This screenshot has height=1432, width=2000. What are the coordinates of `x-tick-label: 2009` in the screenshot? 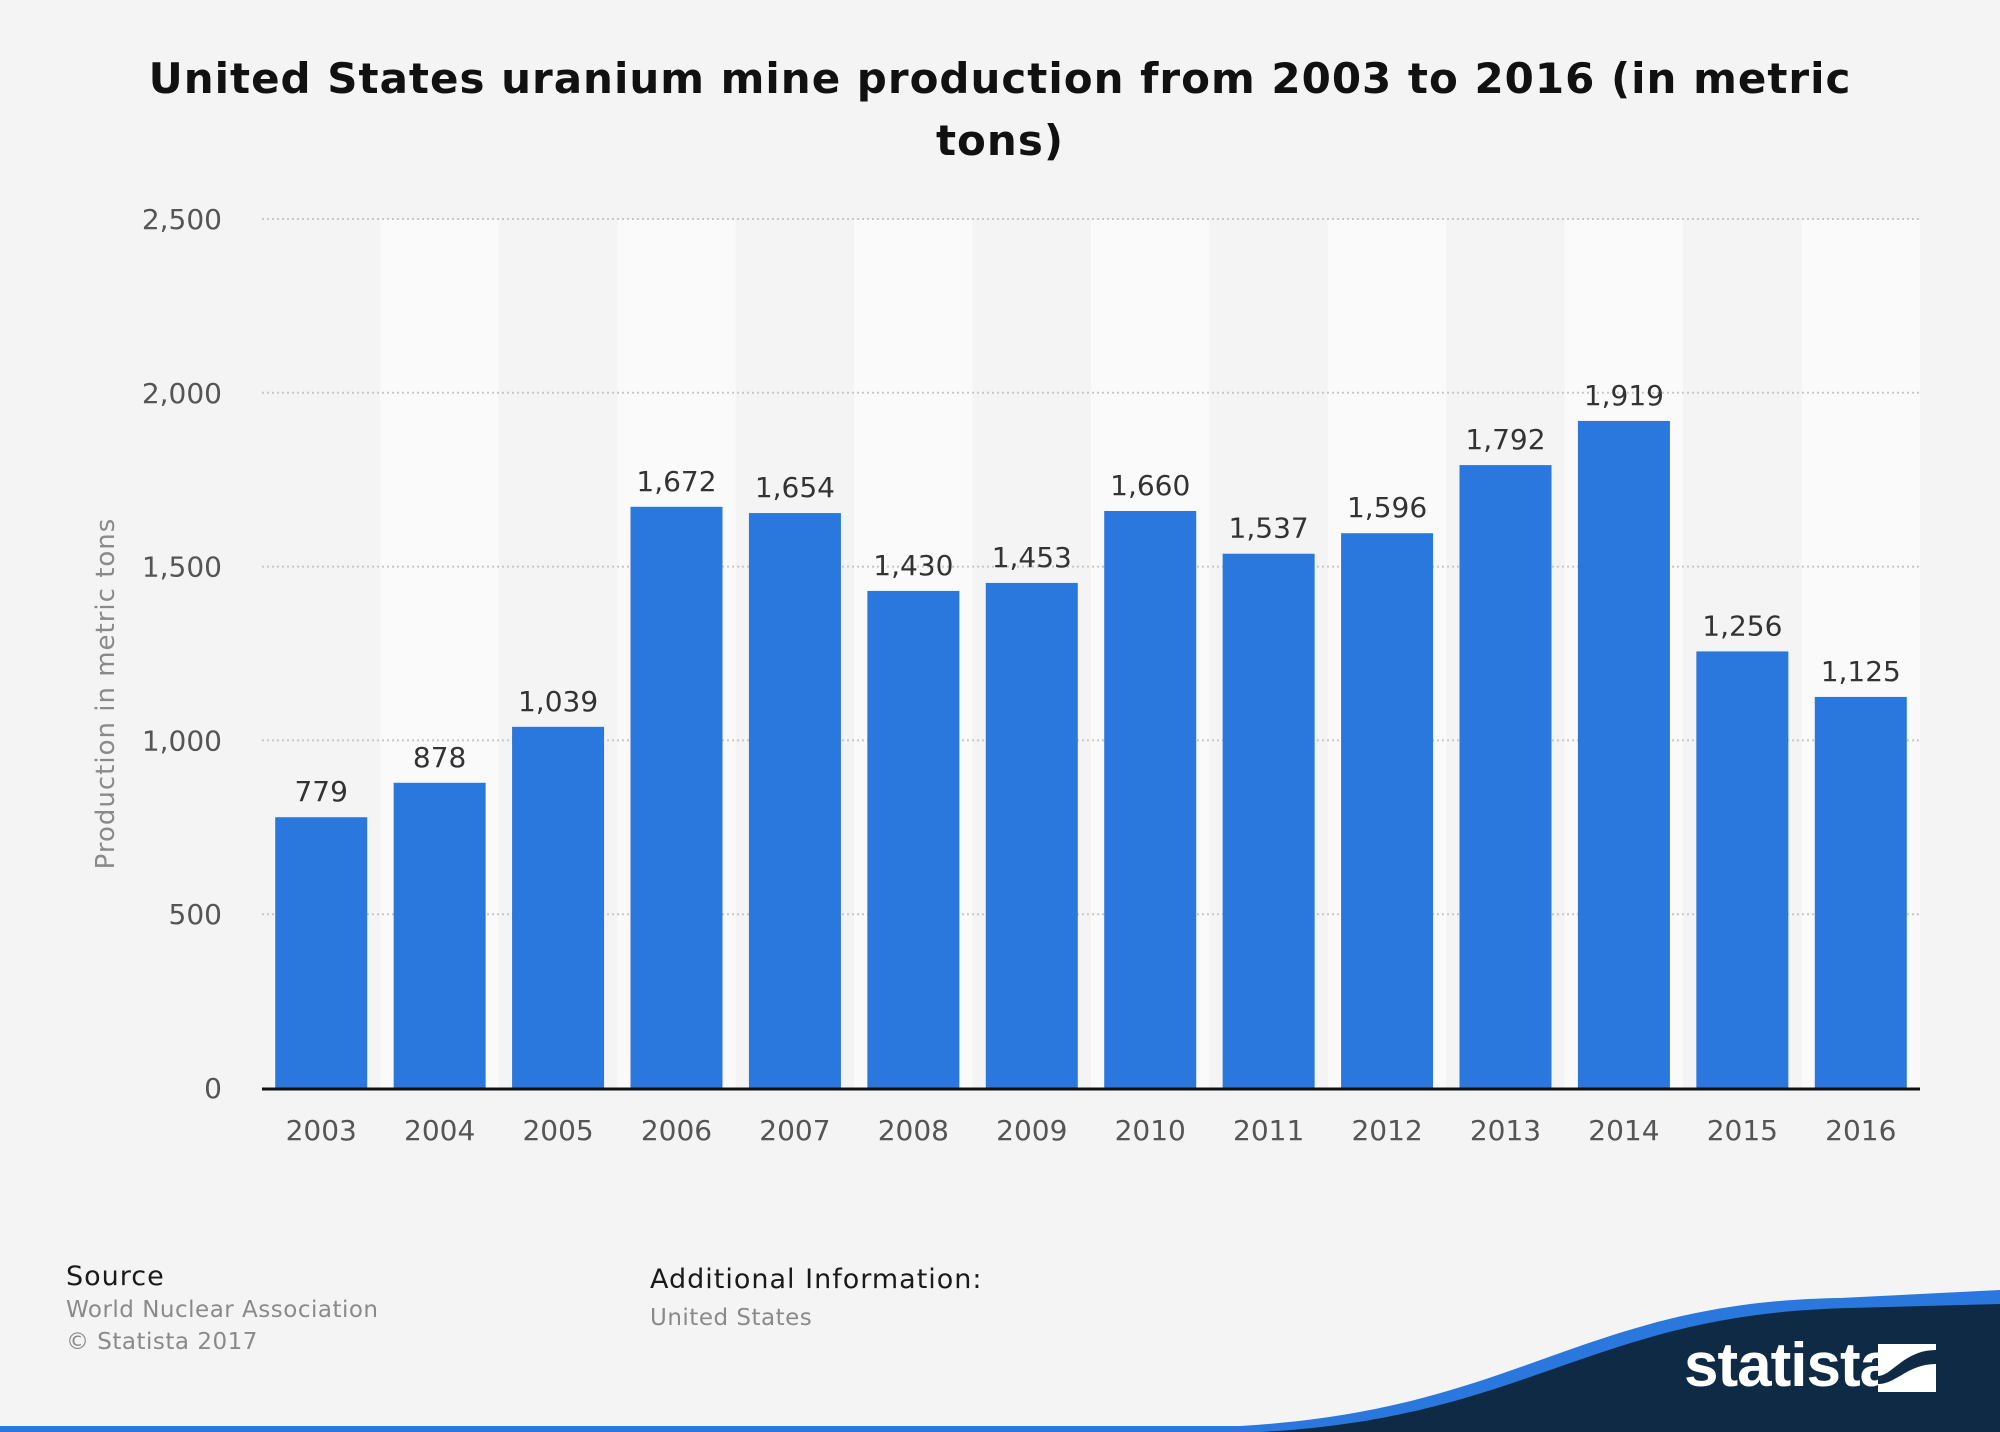 It's located at (1031, 1130).